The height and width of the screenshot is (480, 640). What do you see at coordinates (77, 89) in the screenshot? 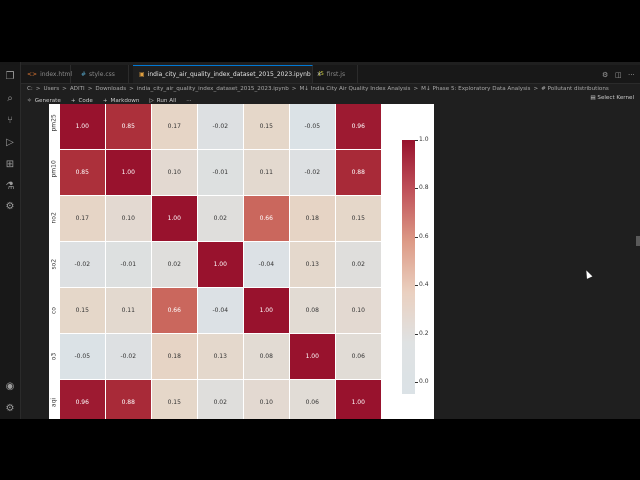
I see `crumb: ADITI` at bounding box center [77, 89].